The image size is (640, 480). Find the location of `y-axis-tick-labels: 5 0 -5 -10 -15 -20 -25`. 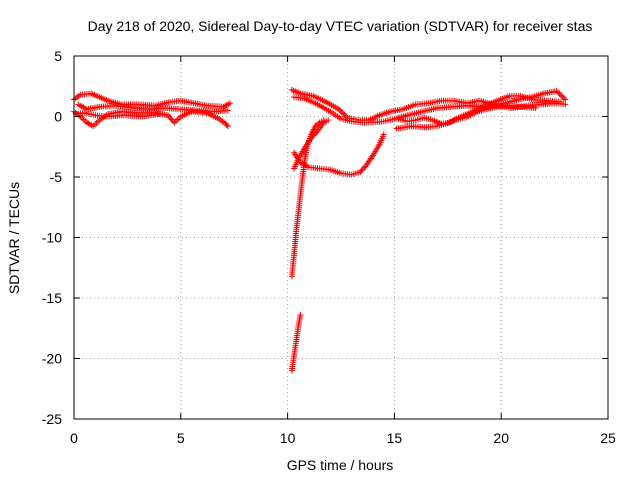

y-axis-tick-labels: 5 0 -5 -10 -15 -20 -25 is located at coordinates (52, 237).